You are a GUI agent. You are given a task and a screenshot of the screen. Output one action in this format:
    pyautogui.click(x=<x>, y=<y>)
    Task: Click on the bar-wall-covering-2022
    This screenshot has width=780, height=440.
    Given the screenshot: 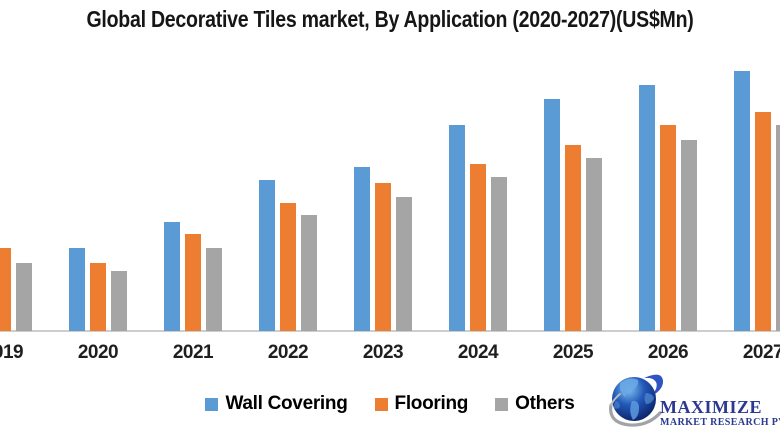 What is the action you would take?
    pyautogui.click(x=267, y=255)
    